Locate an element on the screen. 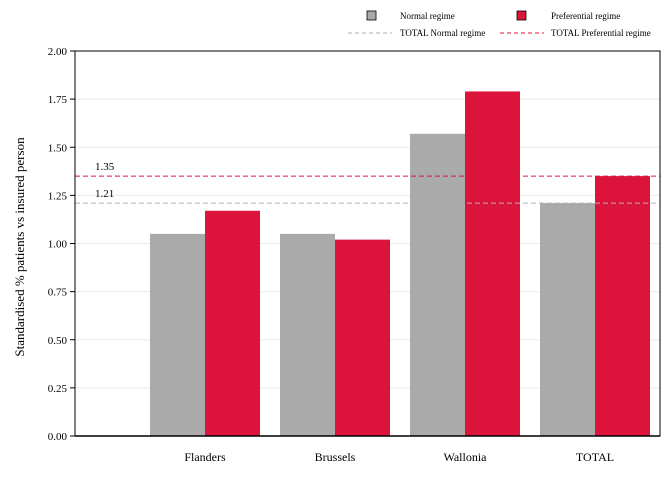  legend-label-total-normal-regime: TOTAL Normal regime is located at coordinates (442, 33).